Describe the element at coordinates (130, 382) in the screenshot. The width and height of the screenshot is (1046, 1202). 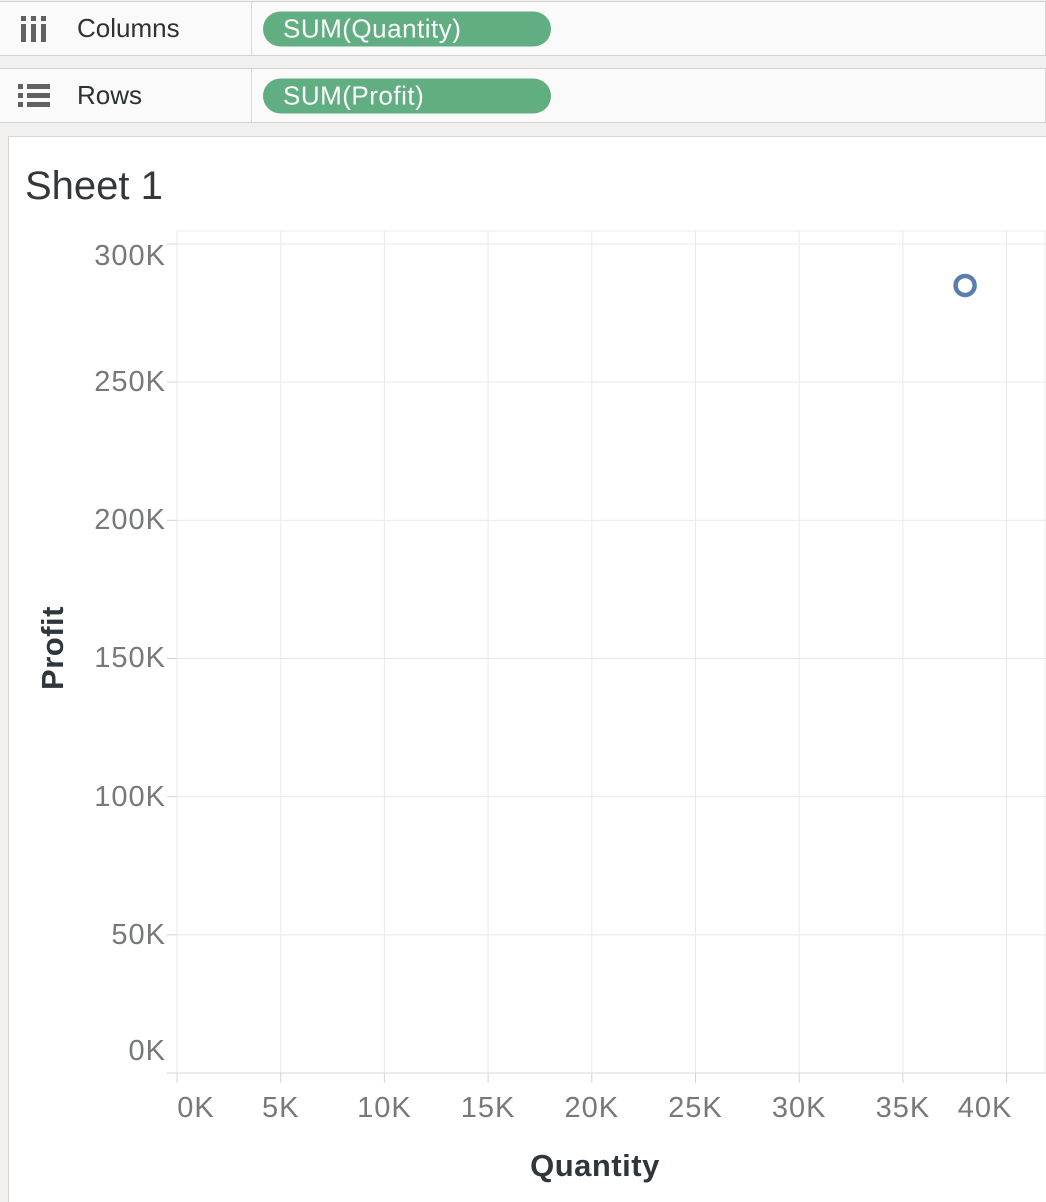
I see `y-tick-label: 250K` at that location.